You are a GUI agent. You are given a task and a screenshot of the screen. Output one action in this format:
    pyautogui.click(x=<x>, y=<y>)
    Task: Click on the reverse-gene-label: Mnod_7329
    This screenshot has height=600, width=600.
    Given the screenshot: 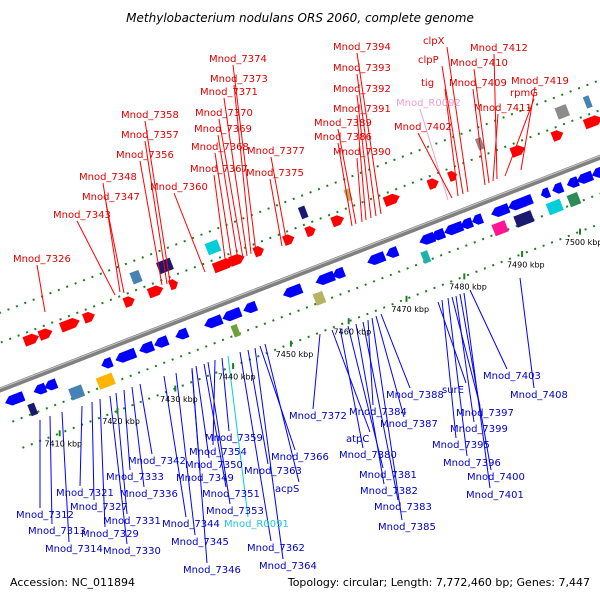 What is the action you would take?
    pyautogui.click(x=110, y=534)
    